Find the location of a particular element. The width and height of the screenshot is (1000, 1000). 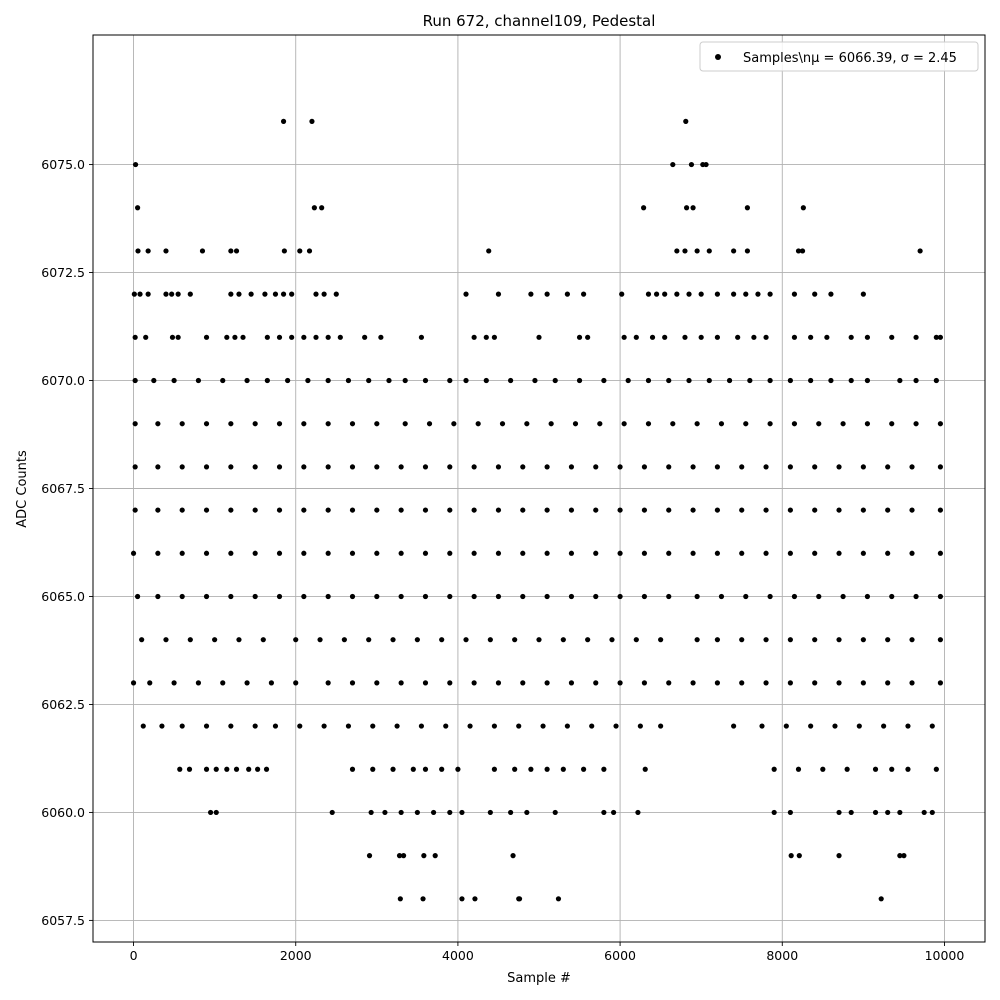

y-tick-label: 6070.0 is located at coordinates (63, 380).